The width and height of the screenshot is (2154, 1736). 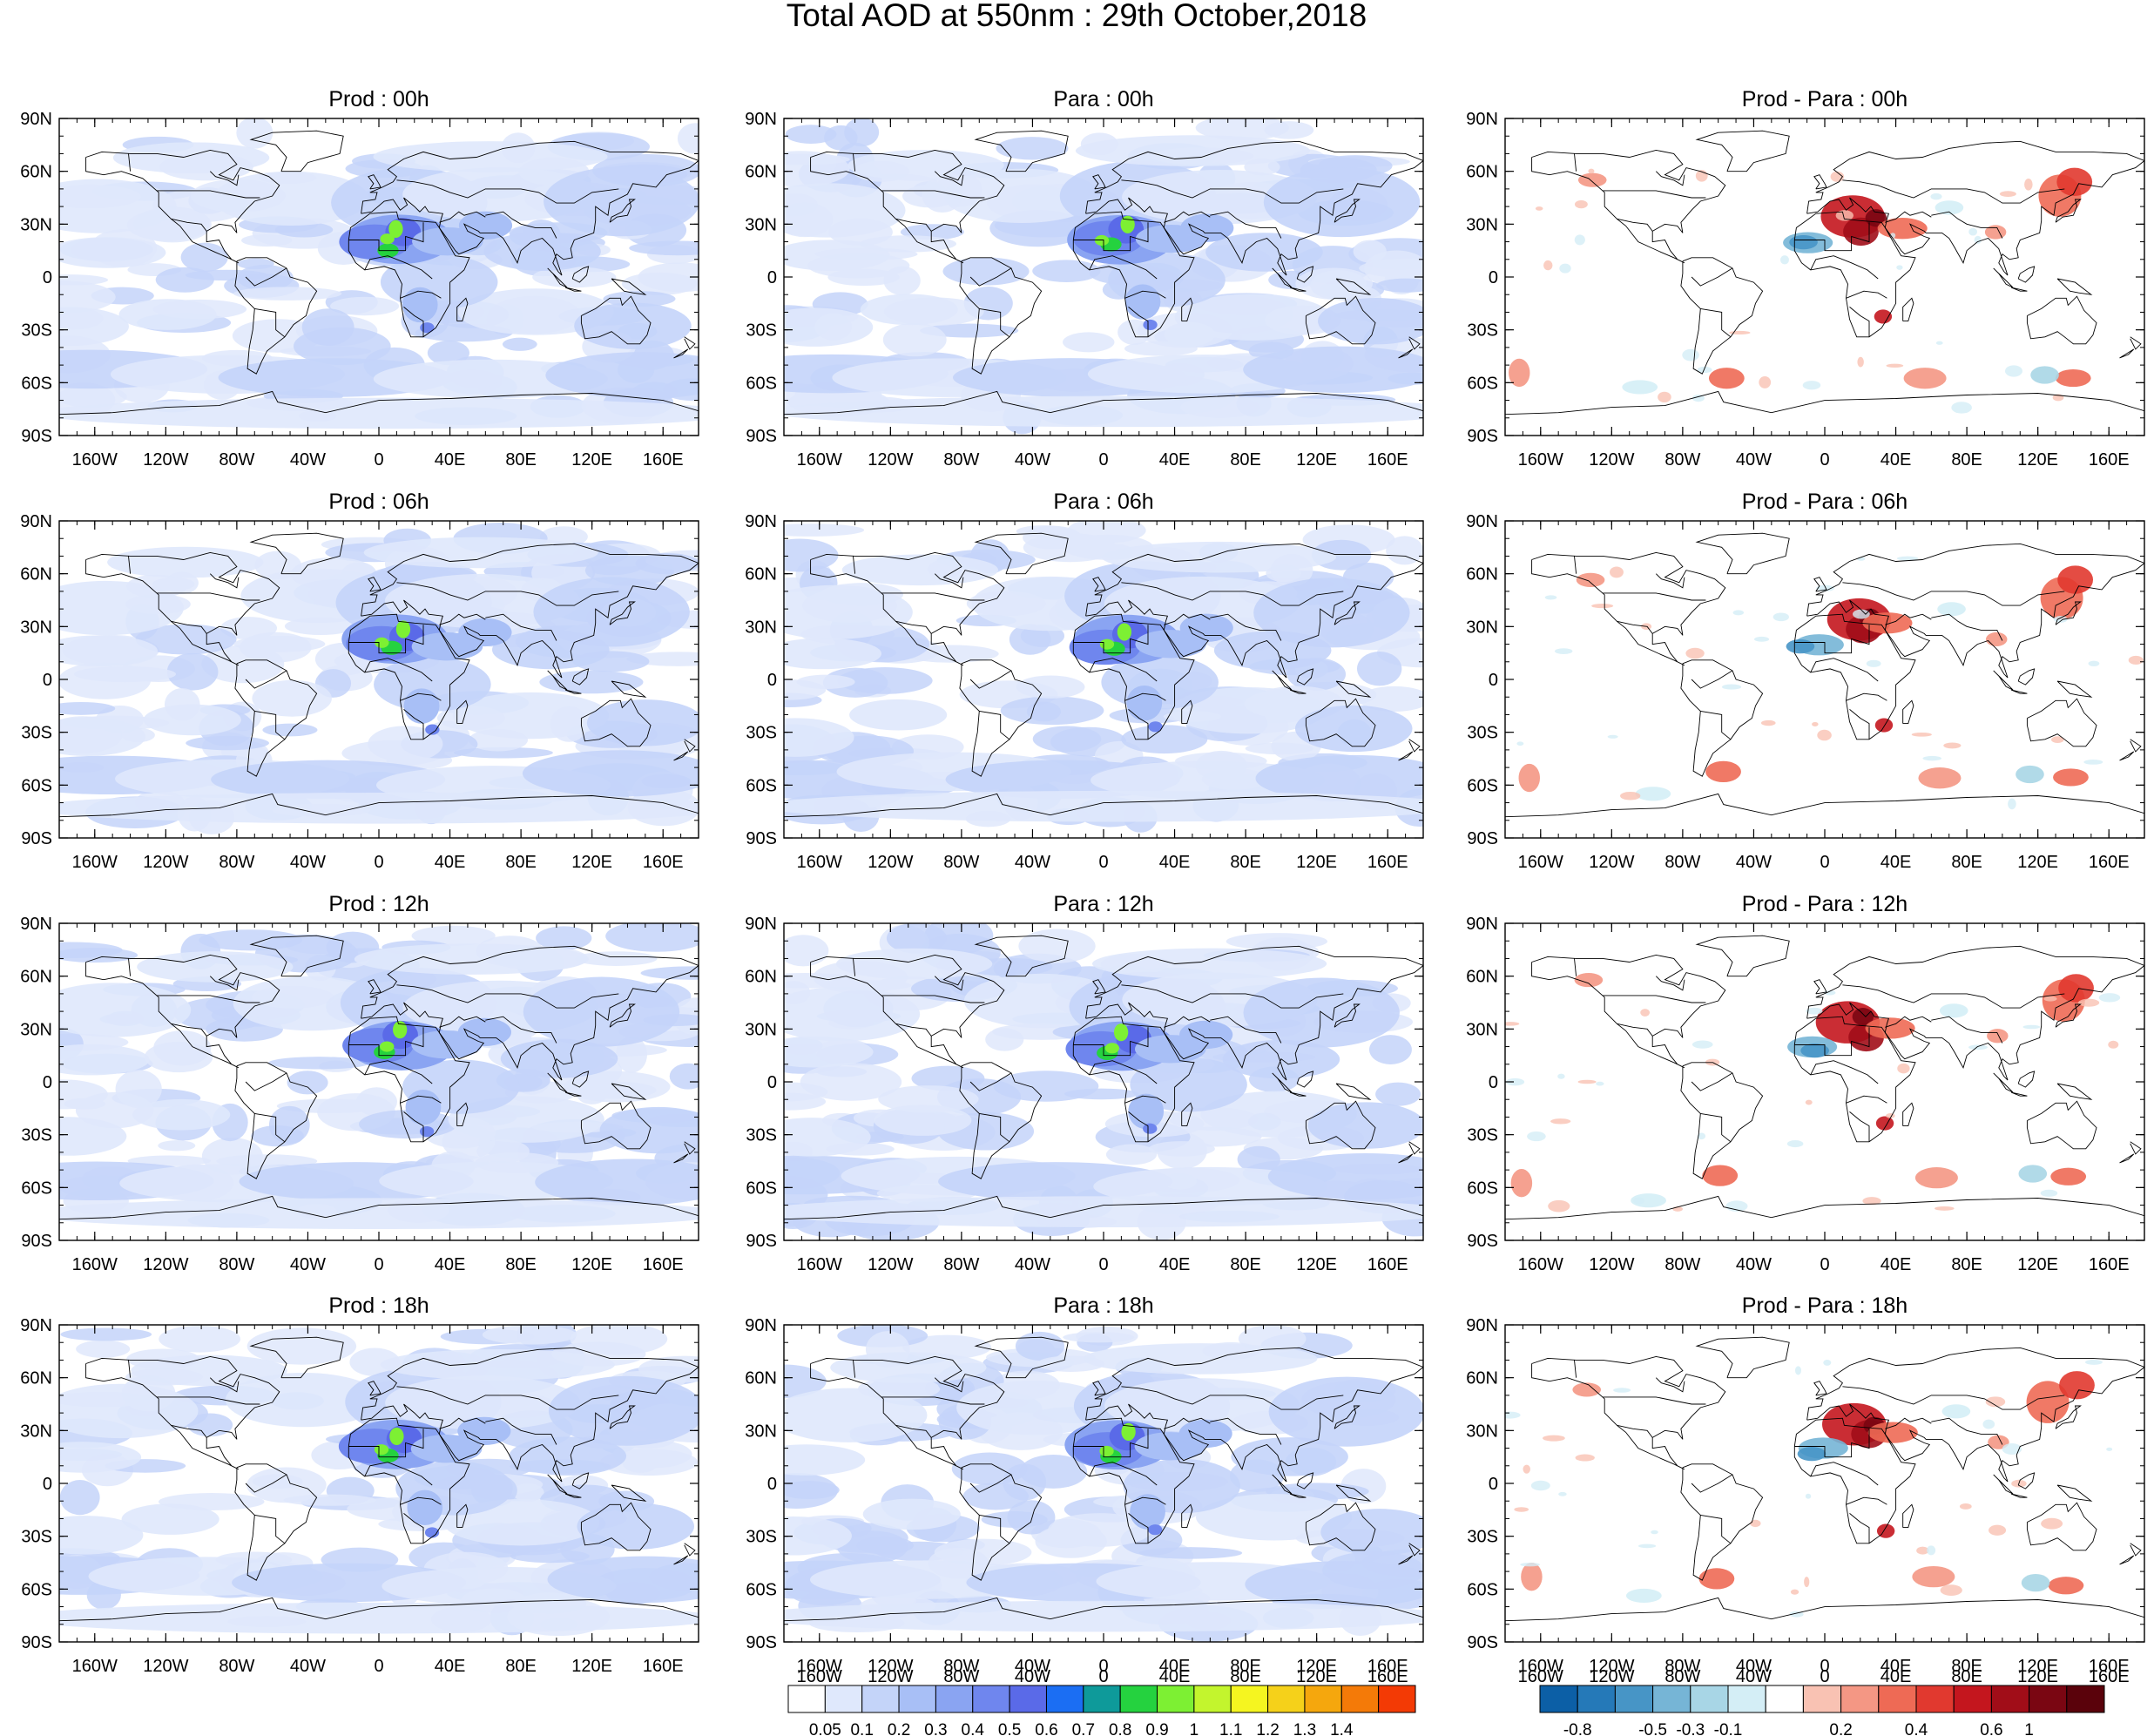 What do you see at coordinates (761, 574) in the screenshot?
I see `lat-tick-label: 60N` at bounding box center [761, 574].